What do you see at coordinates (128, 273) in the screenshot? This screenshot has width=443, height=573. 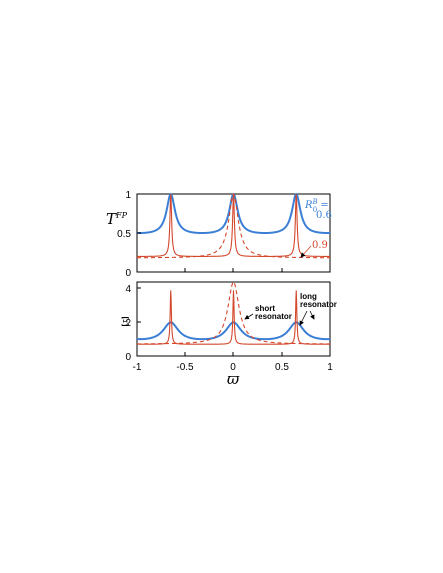 I see `top-ytick-0: 0` at bounding box center [128, 273].